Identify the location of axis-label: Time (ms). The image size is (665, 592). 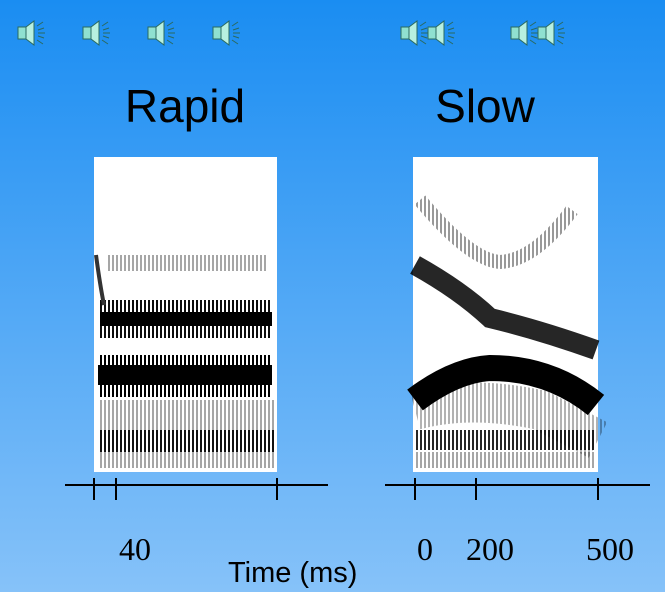
(292, 573).